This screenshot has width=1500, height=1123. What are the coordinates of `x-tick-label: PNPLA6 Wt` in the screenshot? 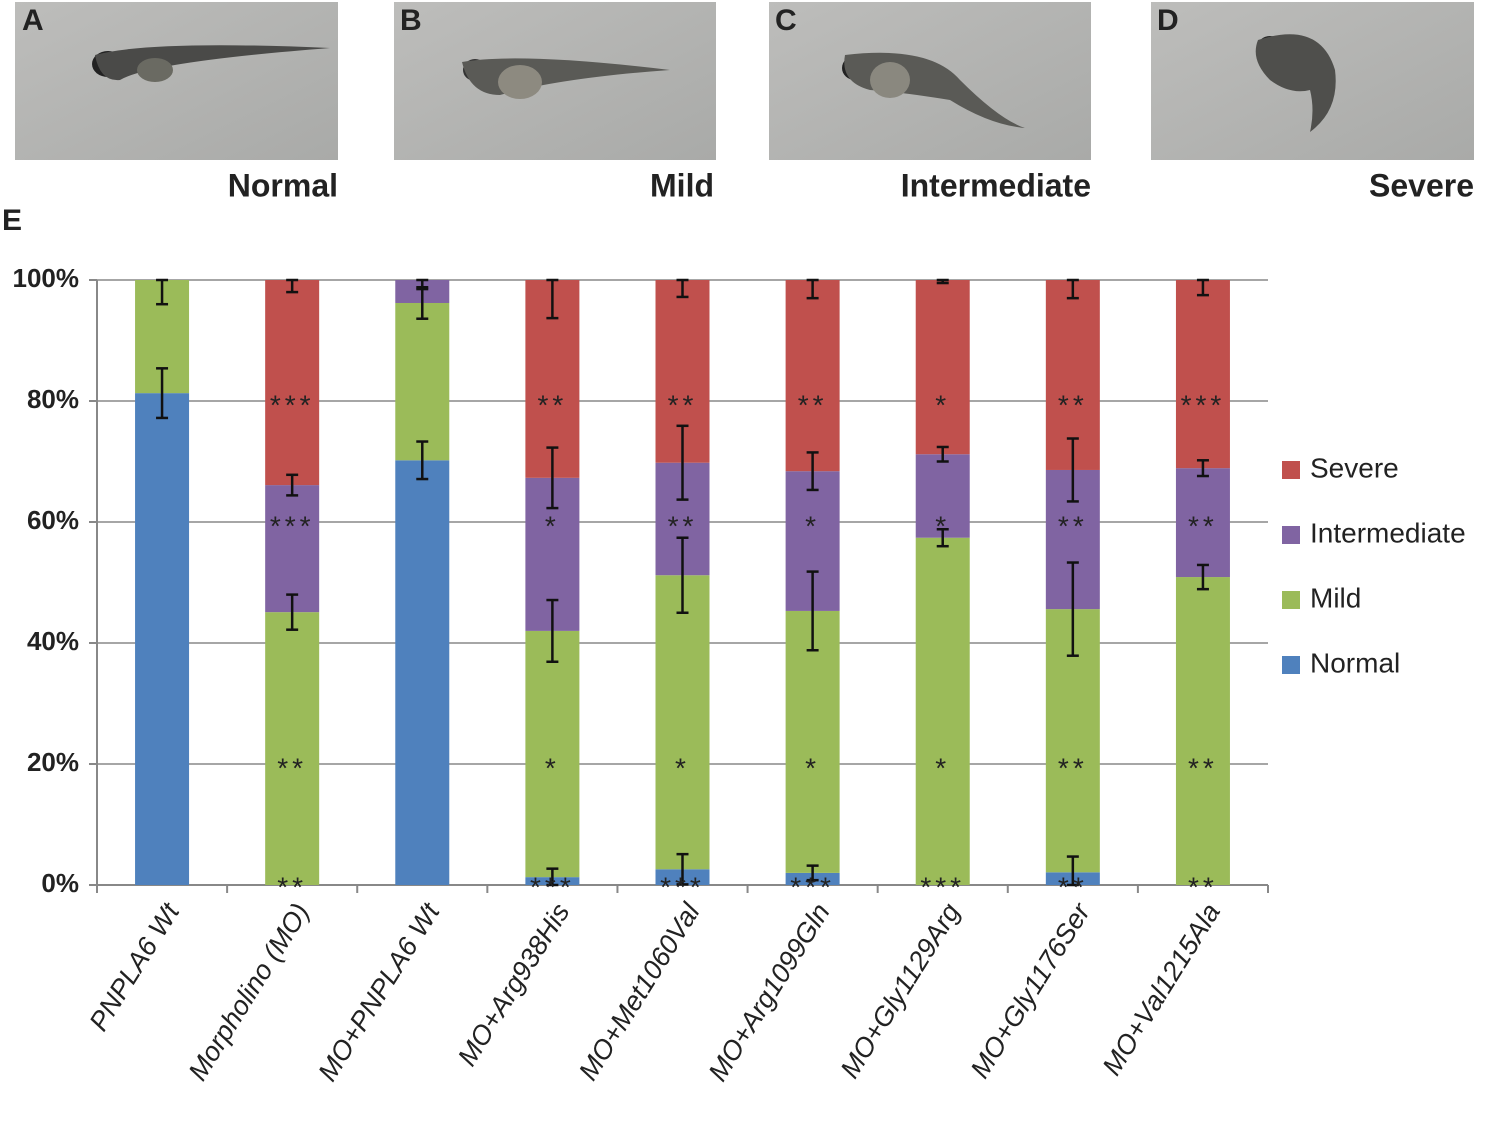 It's located at (134, 966).